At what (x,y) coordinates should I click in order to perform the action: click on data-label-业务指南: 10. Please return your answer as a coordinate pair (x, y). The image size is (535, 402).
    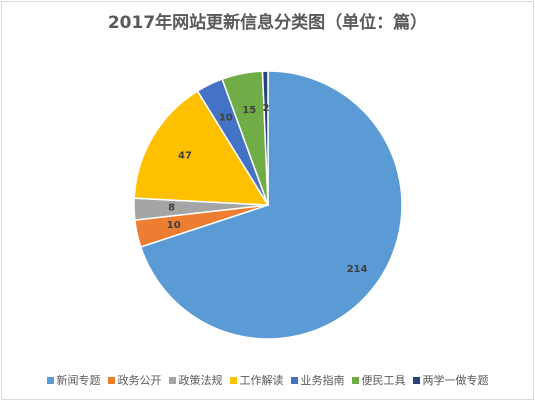
    Looking at the image, I should click on (226, 118).